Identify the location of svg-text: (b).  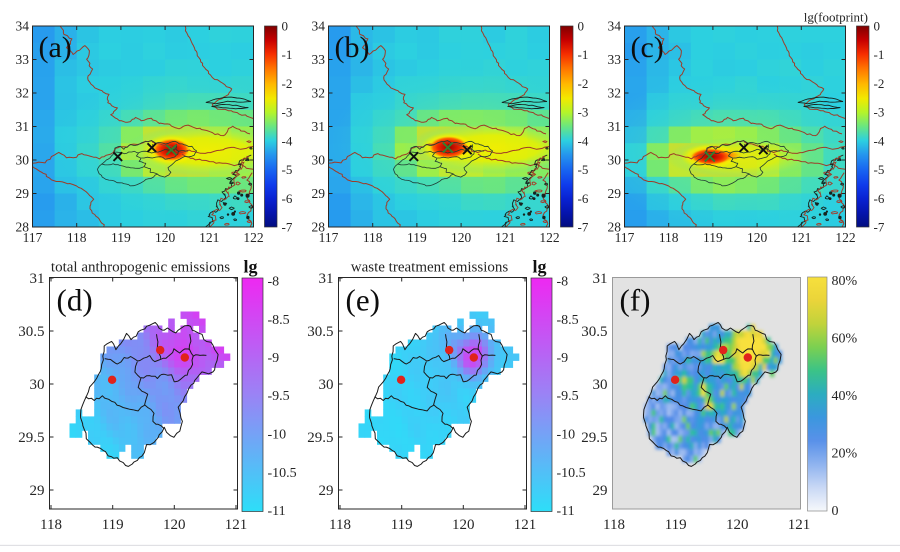
(352, 47).